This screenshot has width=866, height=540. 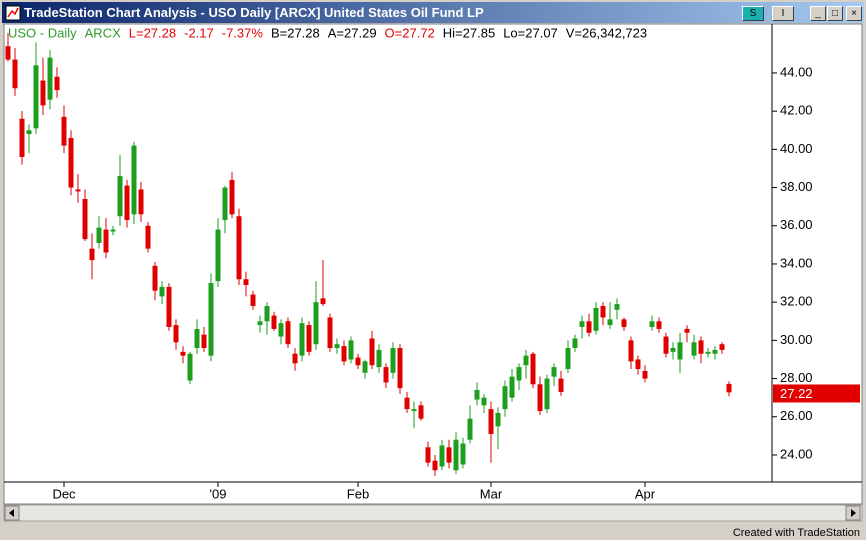 I want to click on scrollbar, so click(x=433, y=513).